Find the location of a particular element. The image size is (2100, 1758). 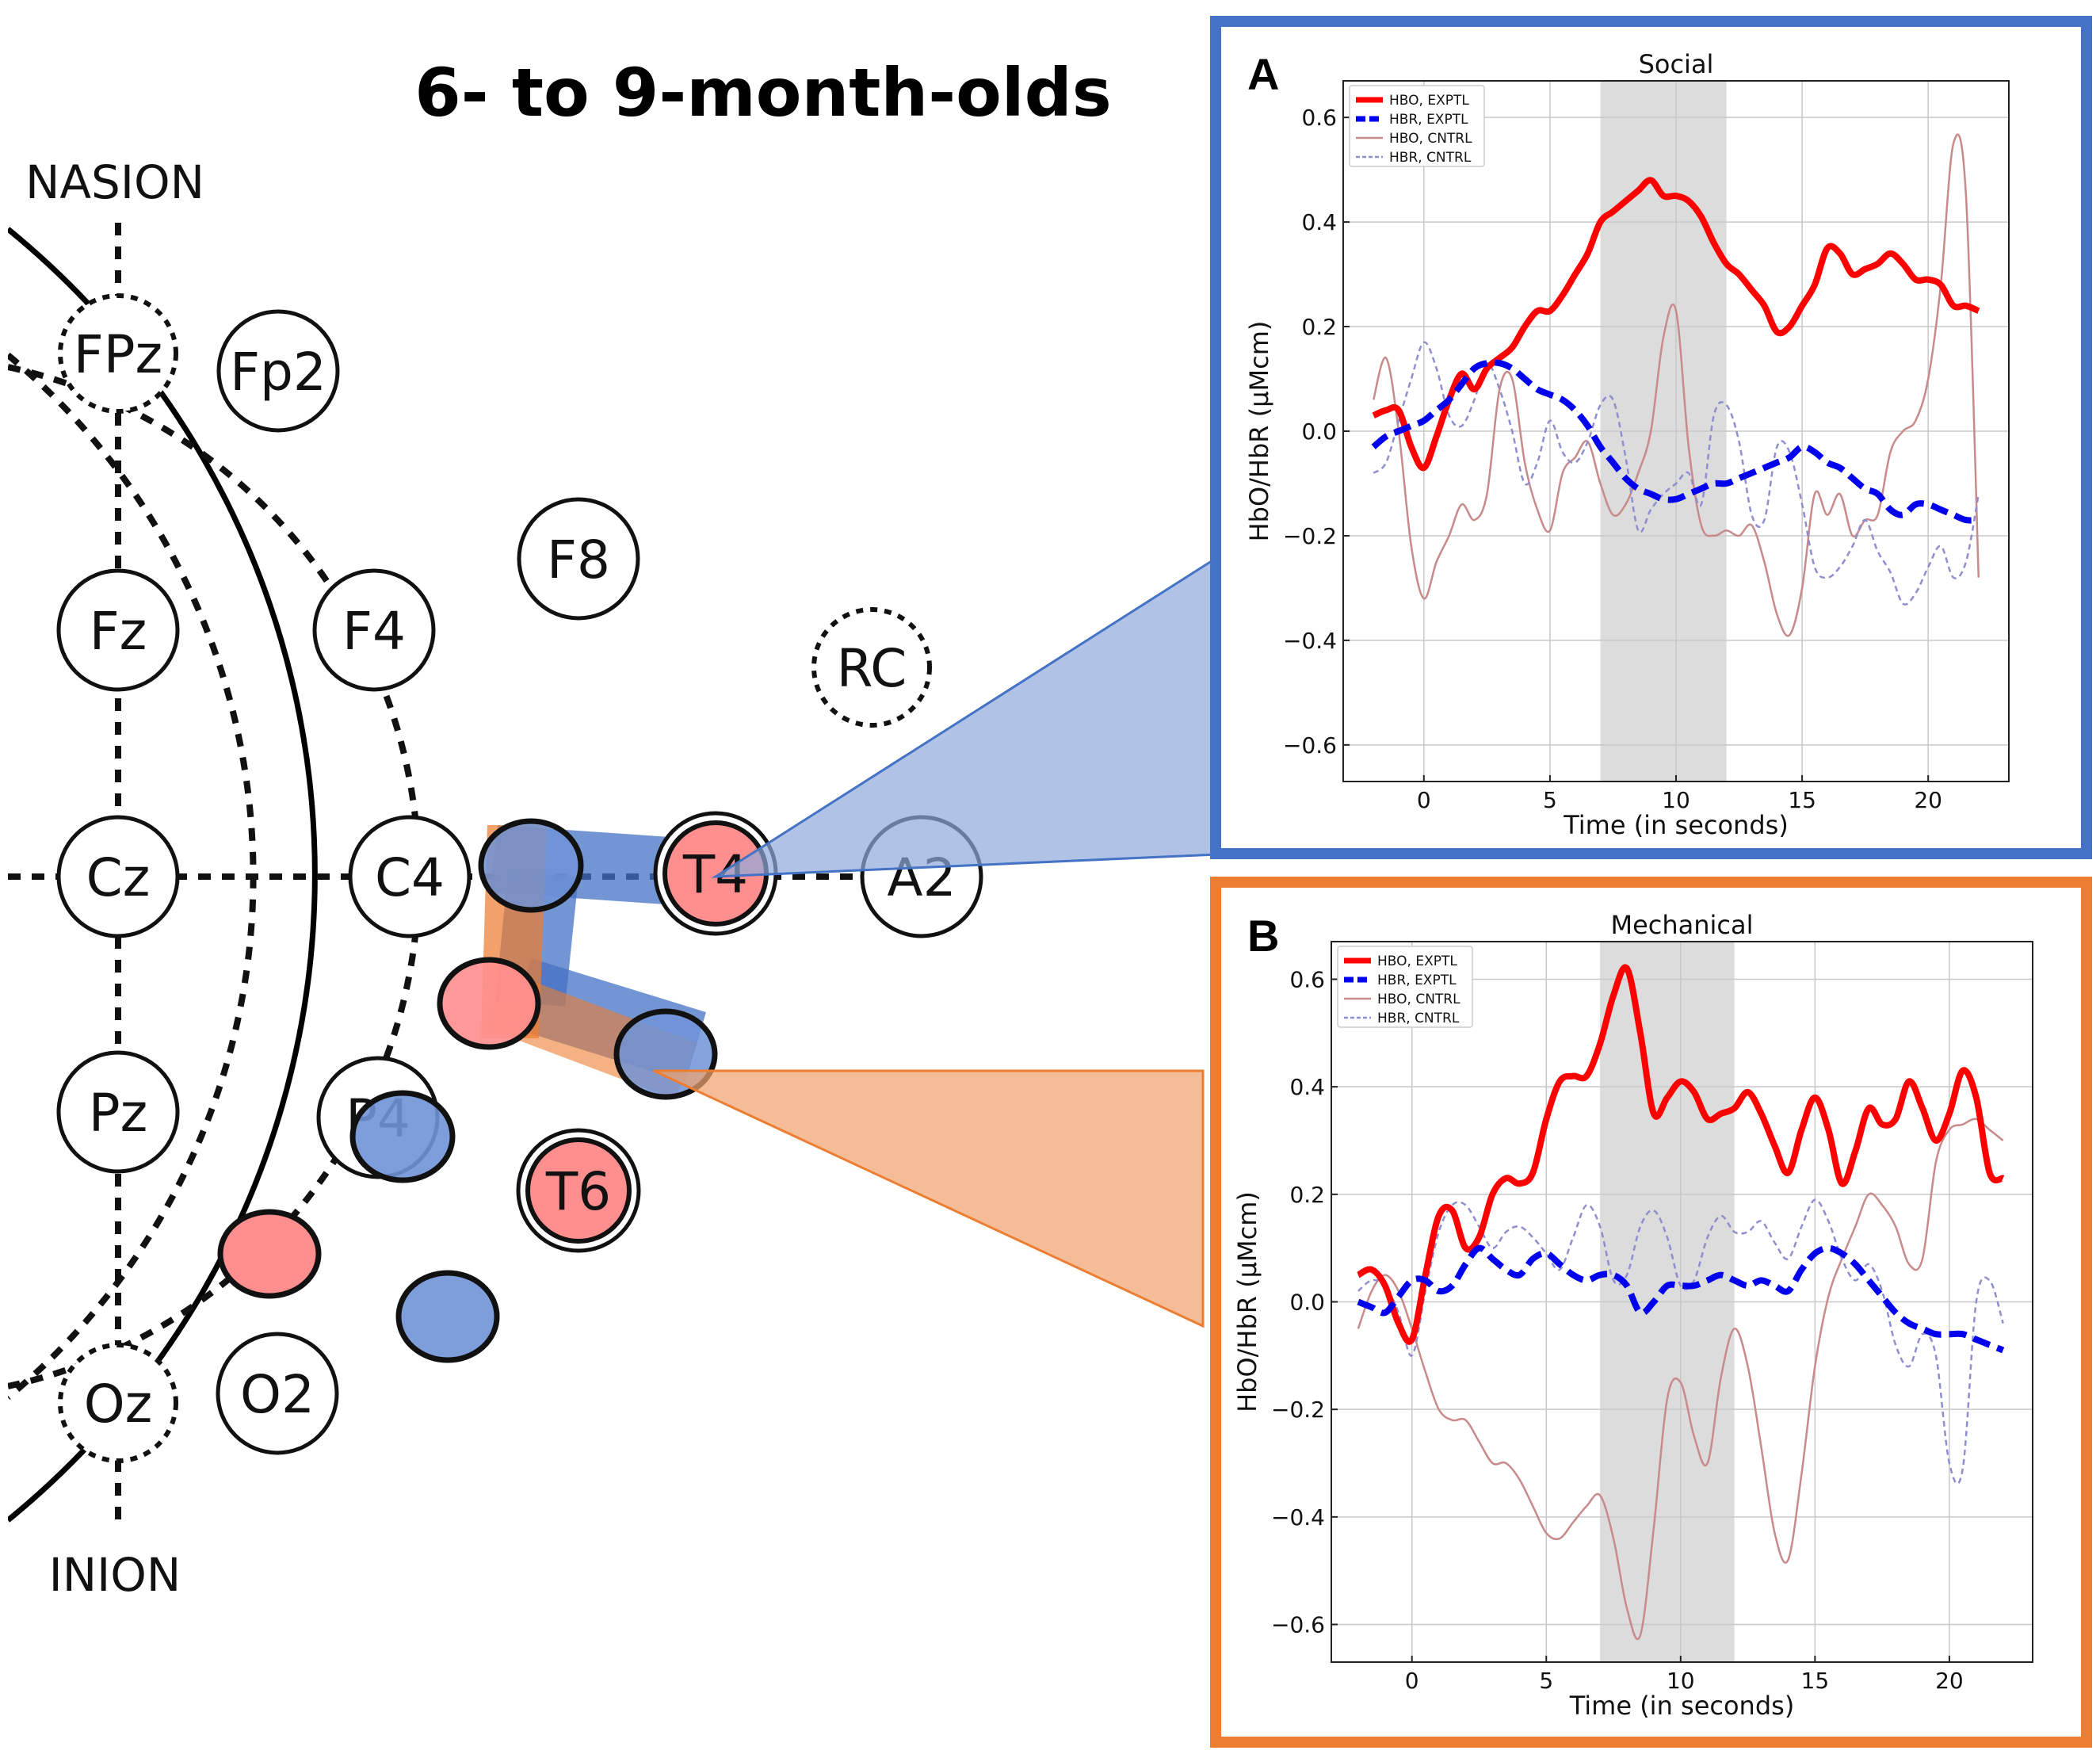

electrode-f4: F4 is located at coordinates (374, 630).